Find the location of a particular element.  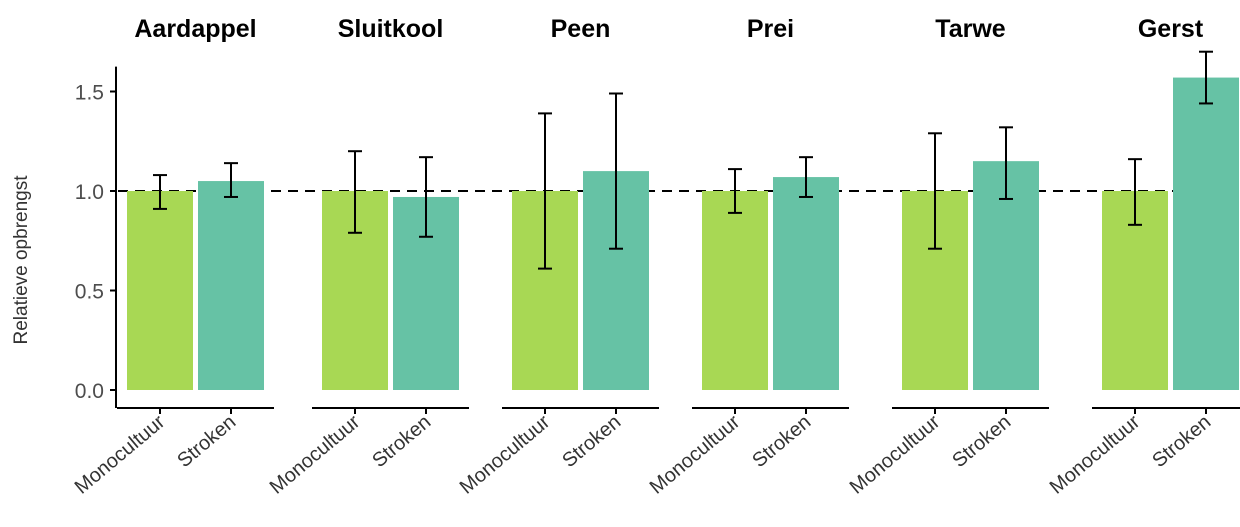

y-tick-label: 1.0 is located at coordinates (89, 192).